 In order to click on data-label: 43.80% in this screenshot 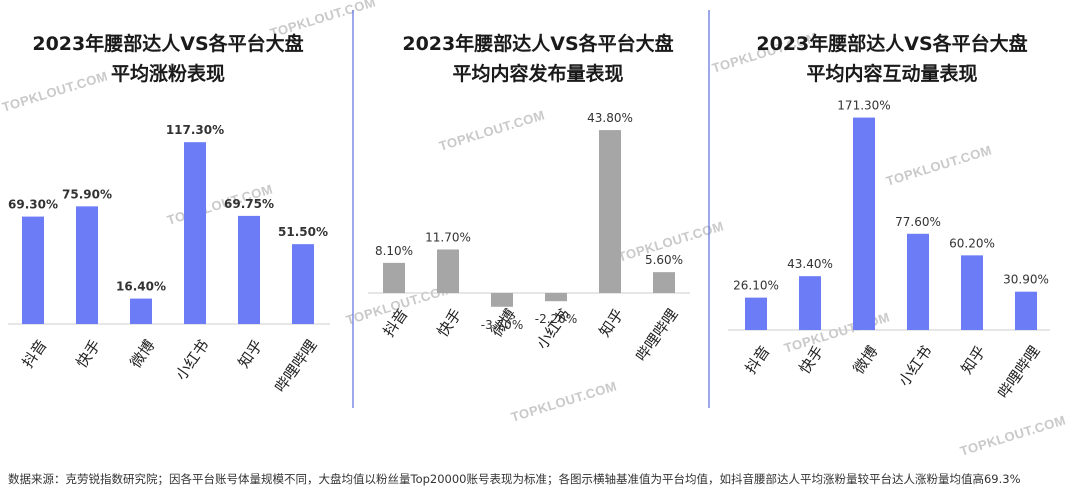, I will do `click(610, 118)`.